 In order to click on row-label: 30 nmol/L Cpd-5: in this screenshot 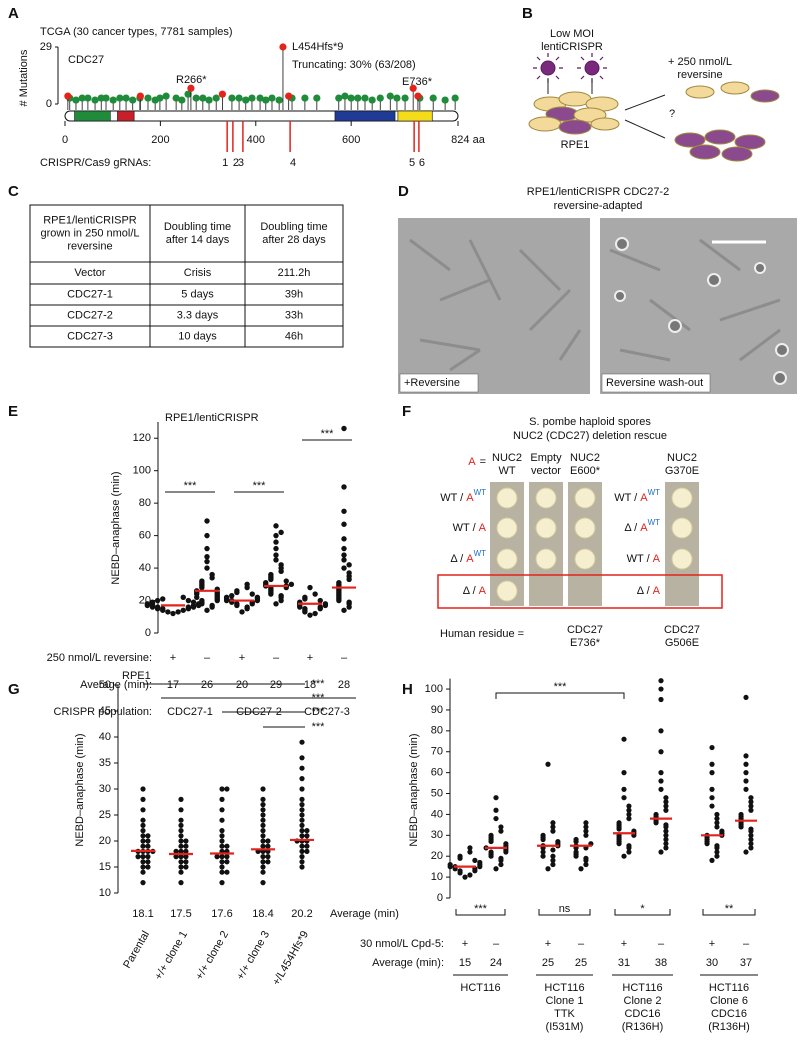, I will do `click(402, 944)`.